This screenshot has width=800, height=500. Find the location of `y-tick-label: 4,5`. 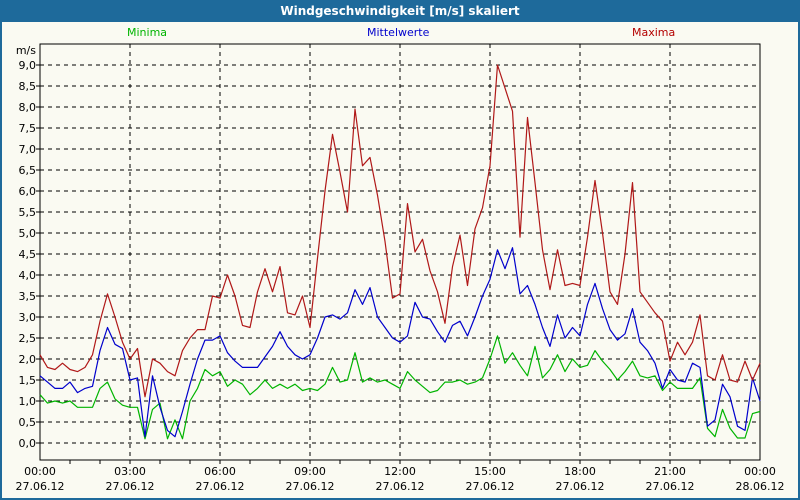

y-tick-label: 4,5 is located at coordinates (28, 254).